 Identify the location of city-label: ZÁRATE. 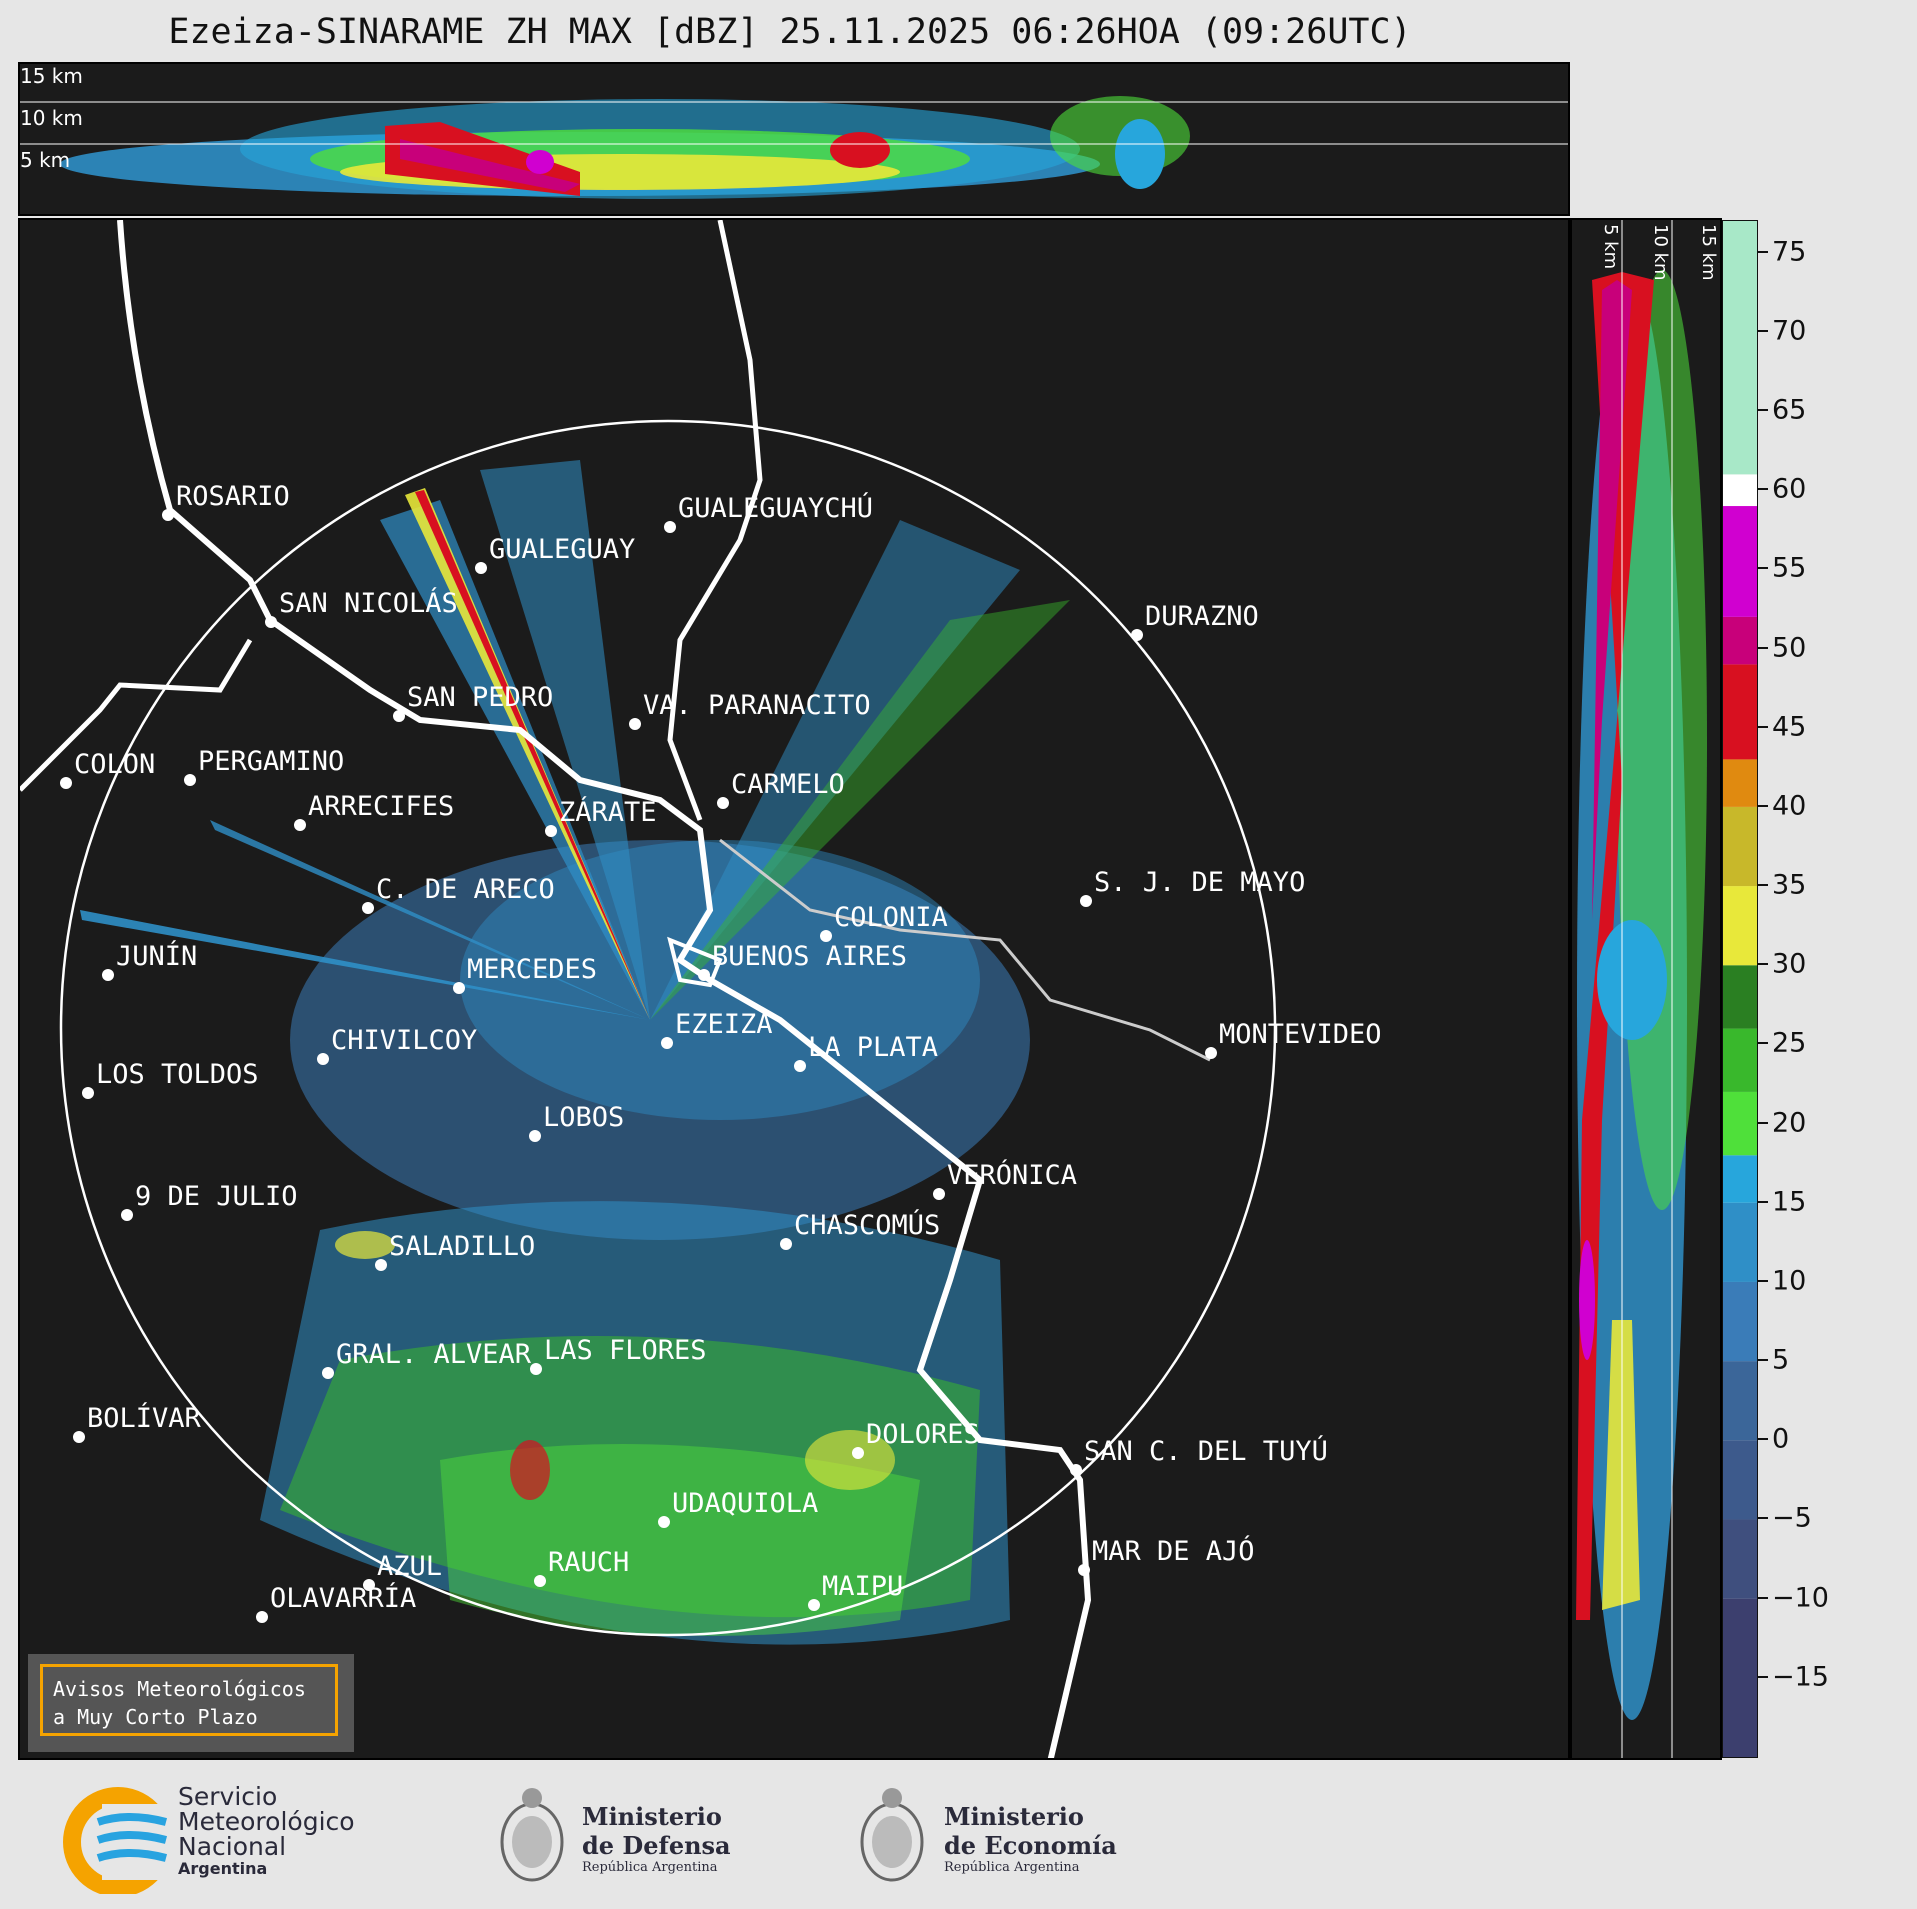
(608, 812).